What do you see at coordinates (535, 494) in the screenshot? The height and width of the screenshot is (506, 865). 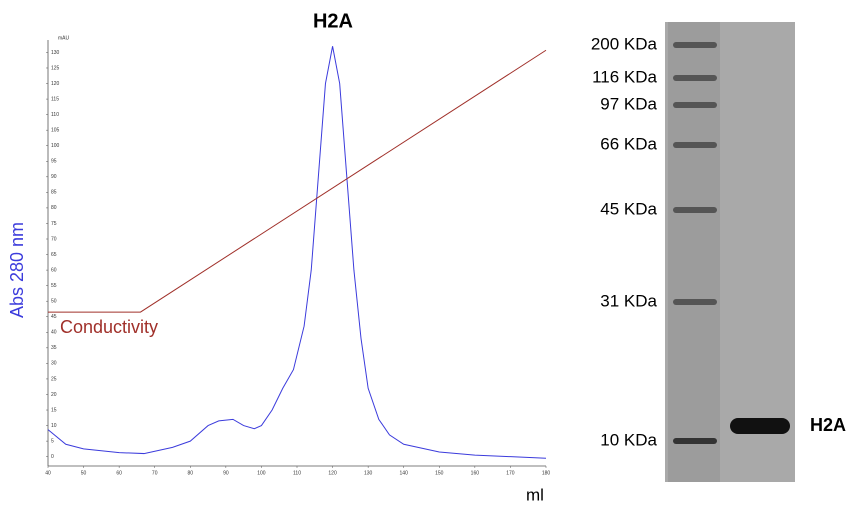 I see `x-axis-label: ml` at bounding box center [535, 494].